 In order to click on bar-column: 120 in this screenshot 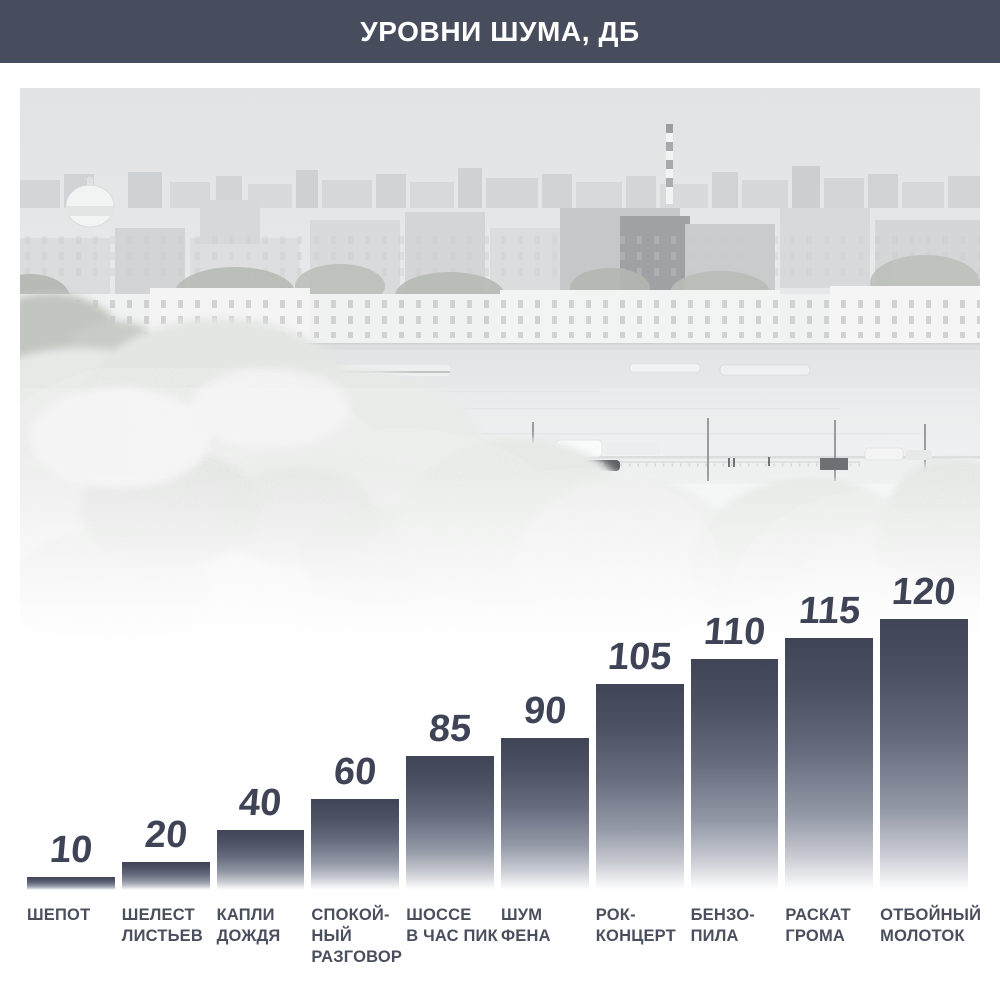, I will do `click(924, 730)`.